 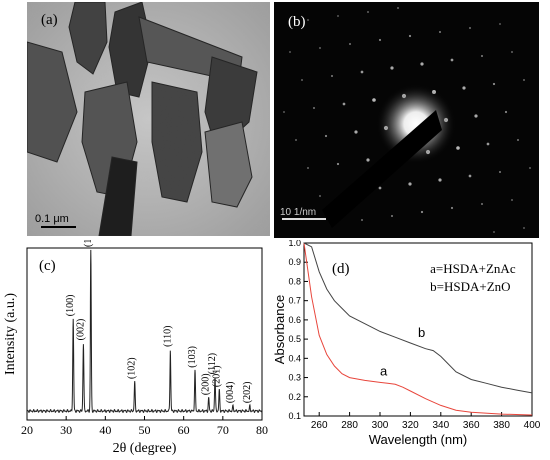 I want to click on x-tick-label: 280, so click(x=349, y=425).